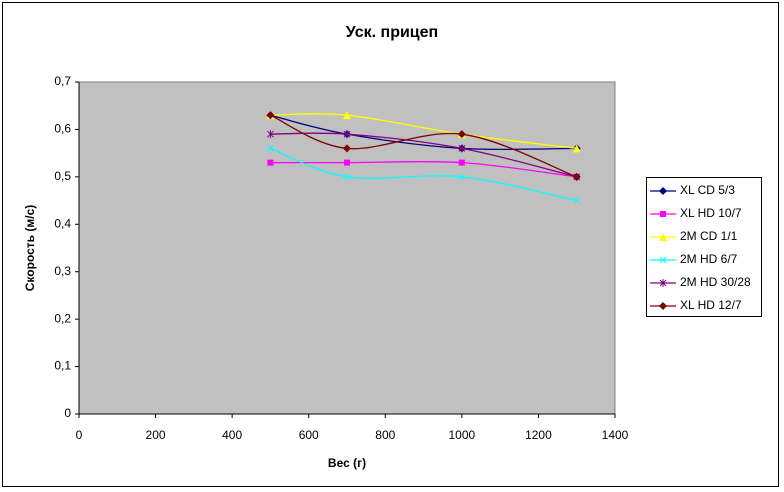 Image resolution: width=784 pixels, height=492 pixels. I want to click on legend-label: XL CD 5/3, so click(707, 190).